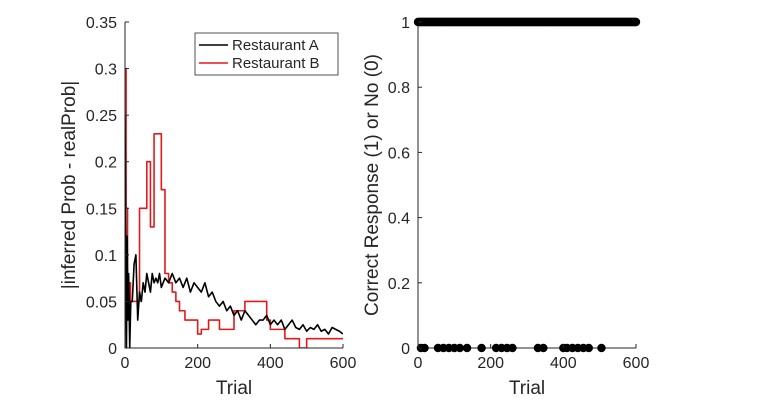 This screenshot has width=760, height=400. Describe the element at coordinates (399, 284) in the screenshot. I see `right-y-tick-label: 0.2` at that location.